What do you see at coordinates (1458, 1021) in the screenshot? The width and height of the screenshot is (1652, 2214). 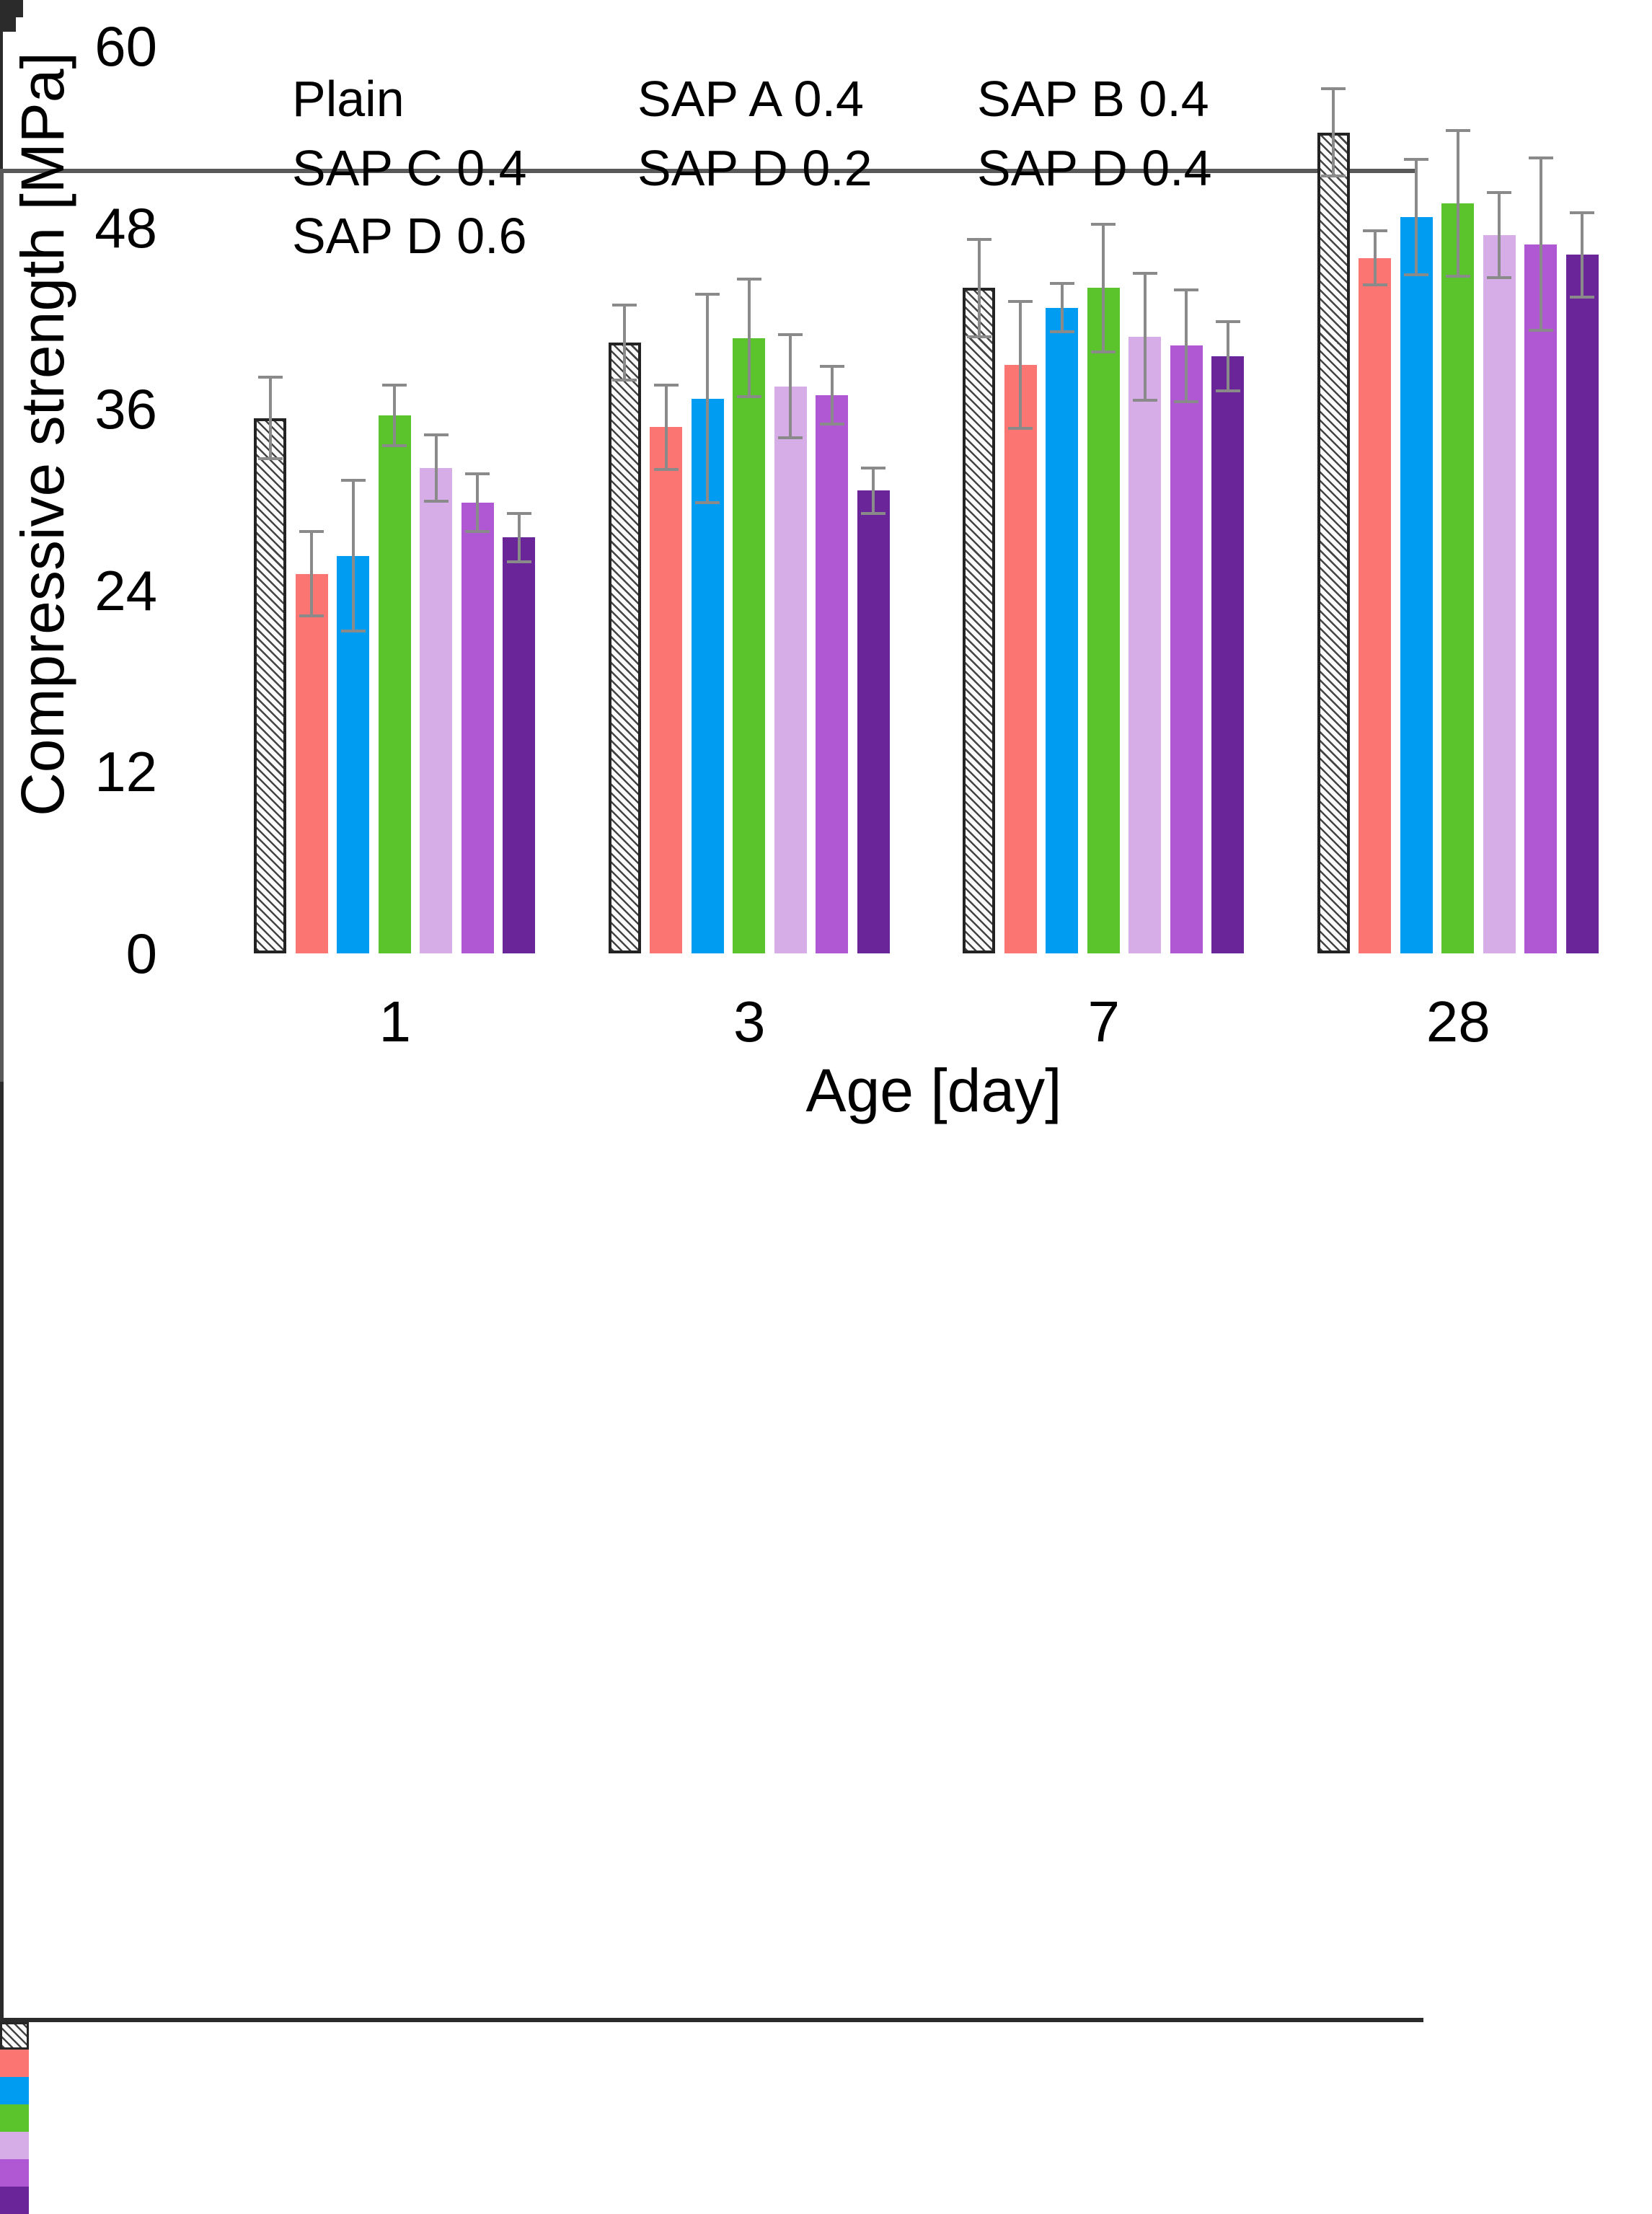 I see `x-tick-label: 28` at bounding box center [1458, 1021].